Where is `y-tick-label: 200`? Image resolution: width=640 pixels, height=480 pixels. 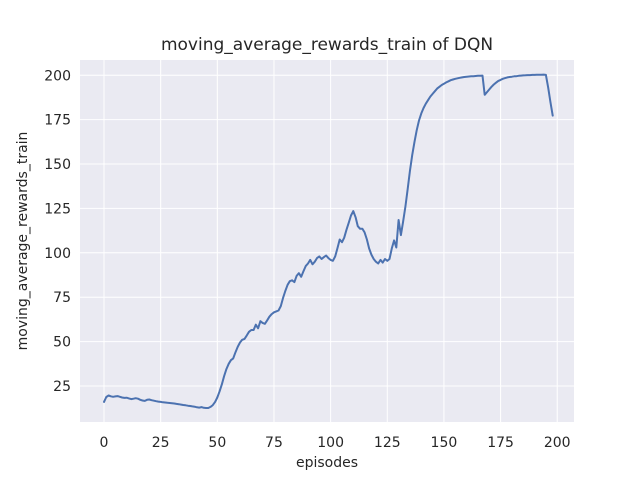 y-tick-label: 200 is located at coordinates (57, 76).